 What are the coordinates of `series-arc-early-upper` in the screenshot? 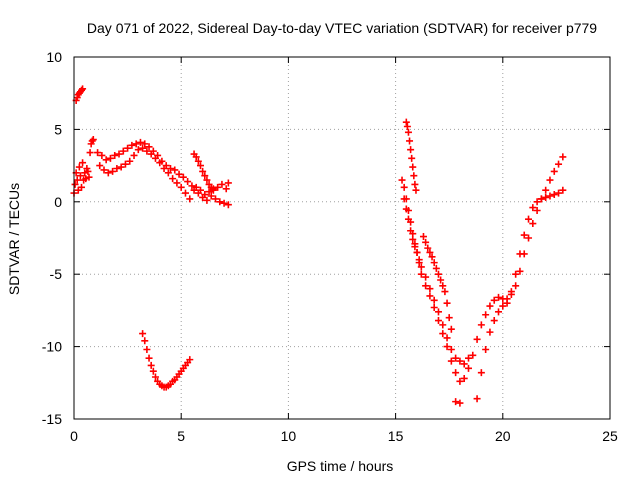 It's located at (163, 168).